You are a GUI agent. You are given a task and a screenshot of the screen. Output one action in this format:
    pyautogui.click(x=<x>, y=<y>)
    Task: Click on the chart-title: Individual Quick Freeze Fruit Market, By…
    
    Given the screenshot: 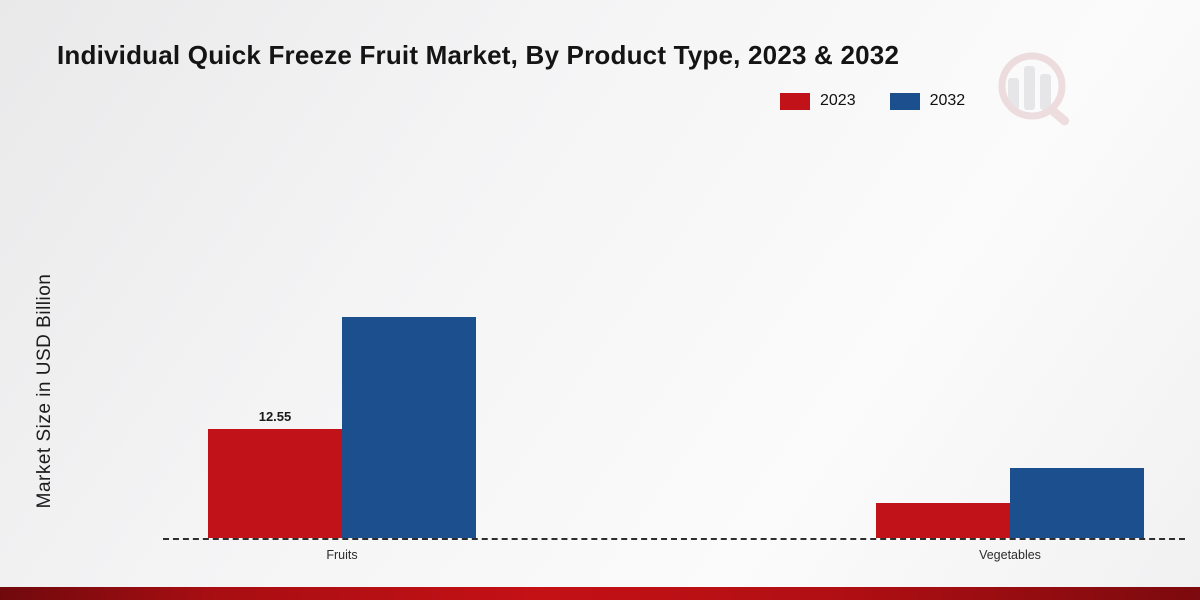 What is the action you would take?
    pyautogui.click(x=478, y=55)
    